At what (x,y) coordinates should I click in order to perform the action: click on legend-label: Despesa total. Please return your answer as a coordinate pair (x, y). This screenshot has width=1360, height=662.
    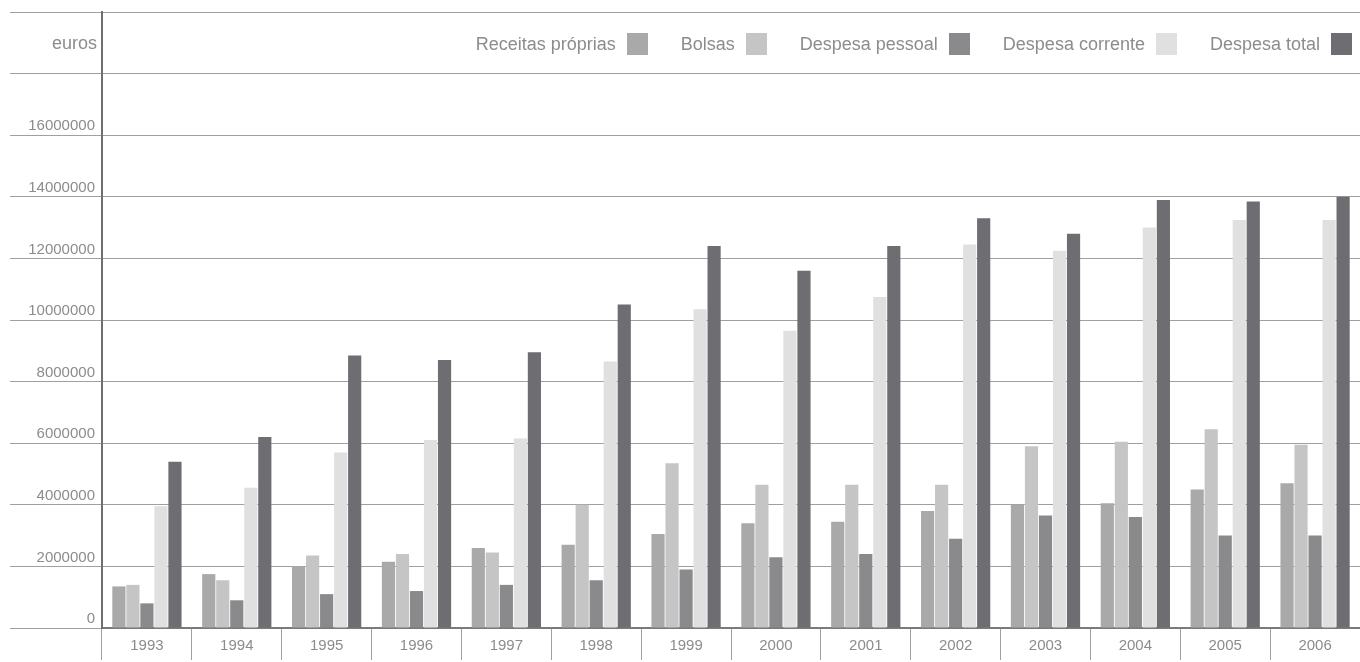
    Looking at the image, I should click on (1264, 44).